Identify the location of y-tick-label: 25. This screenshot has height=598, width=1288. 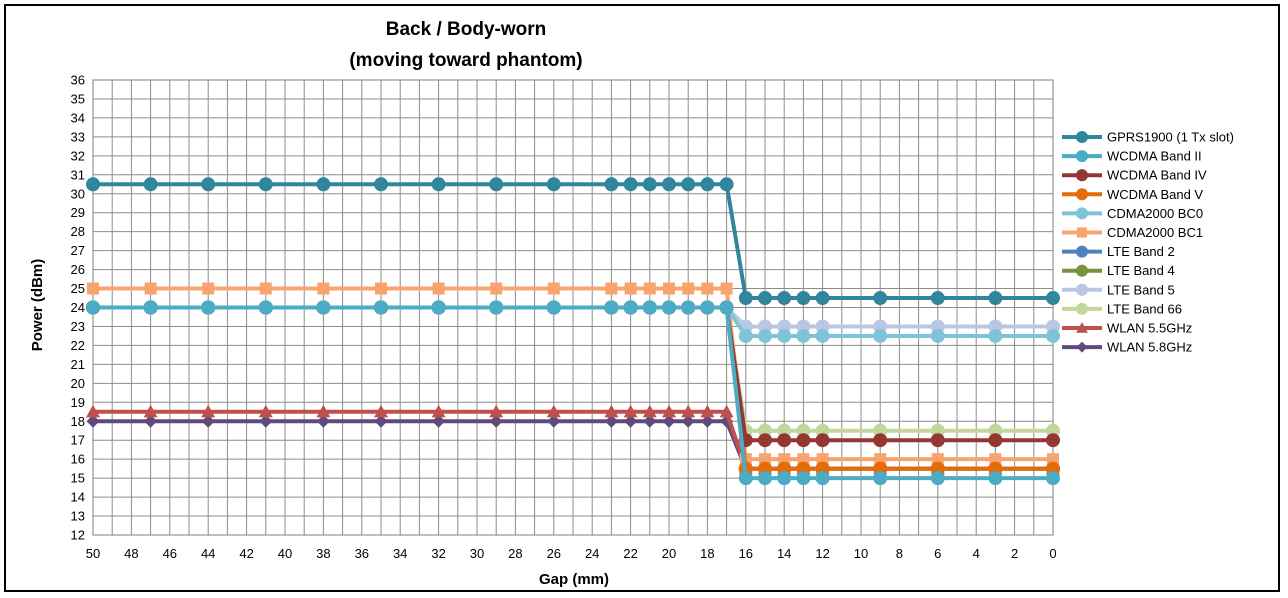
(78, 288).